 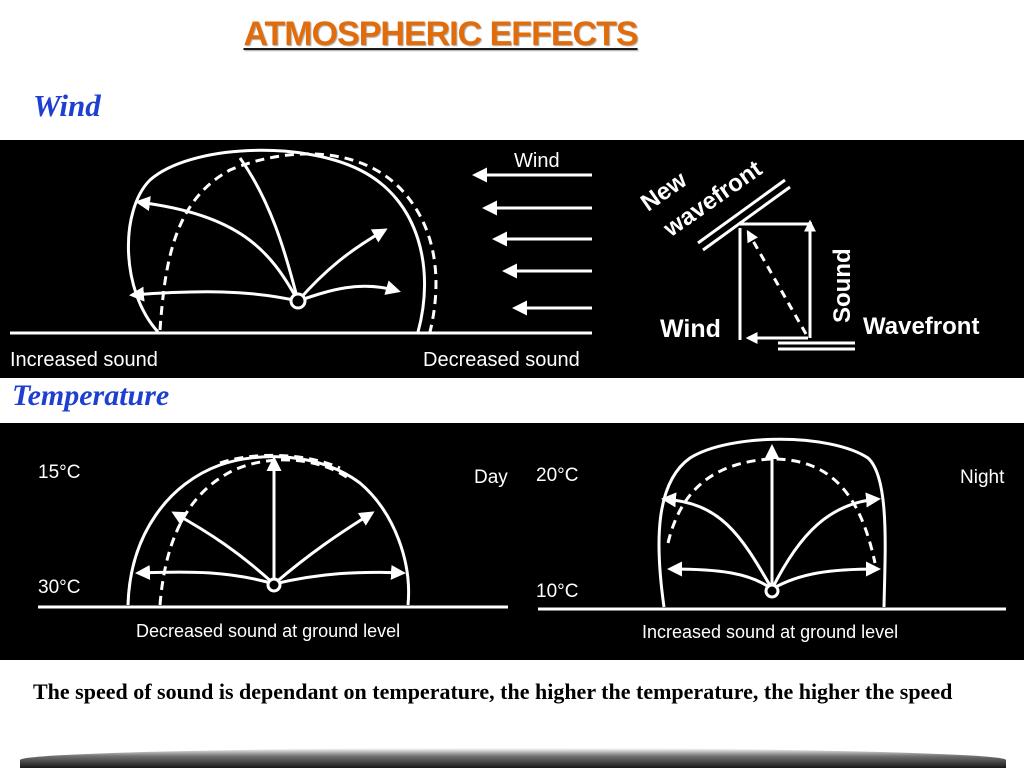 I want to click on wind-ray-upper-right, so click(x=342, y=265).